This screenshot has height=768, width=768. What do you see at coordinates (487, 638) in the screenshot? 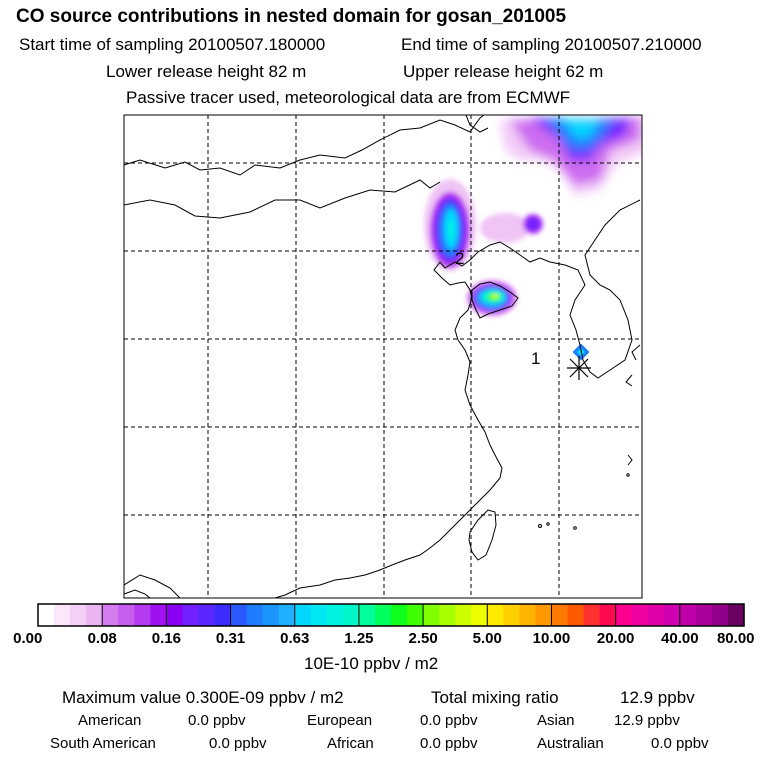
I see `colorbar-tick-label: 5.00` at bounding box center [487, 638].